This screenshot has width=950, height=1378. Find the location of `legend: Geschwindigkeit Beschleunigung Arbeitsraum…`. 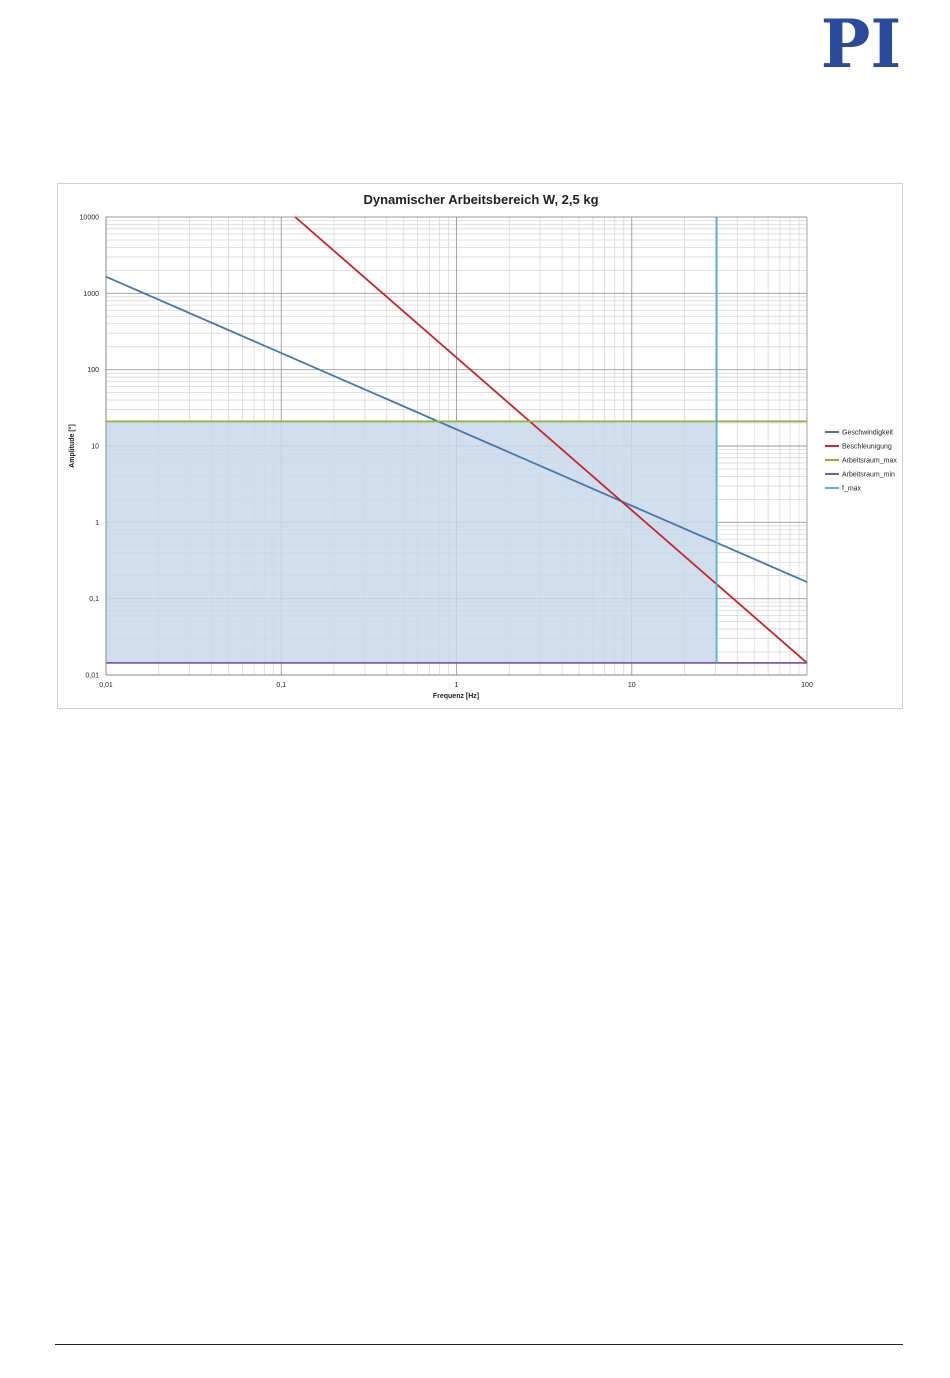

legend: Geschwindigkeit Beschleunigung Arbeitsraum… is located at coordinates (861, 461).